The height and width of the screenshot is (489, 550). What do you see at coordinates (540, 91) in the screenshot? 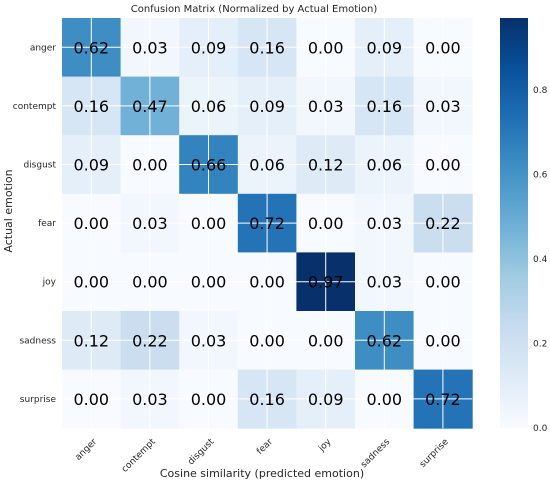
I see `colorbar-tick-label: 0.8` at bounding box center [540, 91].